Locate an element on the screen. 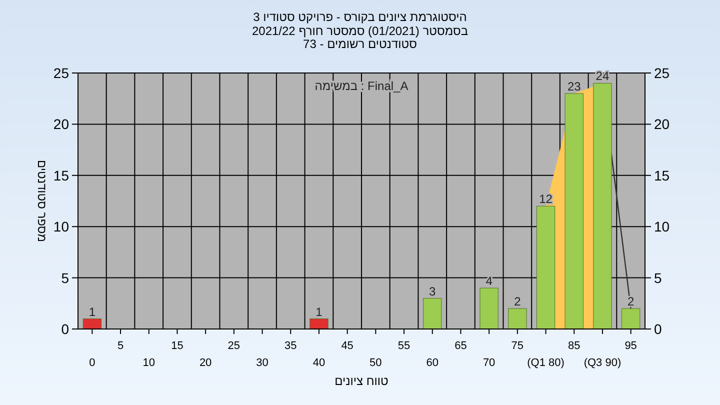 Image resolution: width=720 pixels, height=405 pixels. x-tick-label: 70 is located at coordinates (489, 363).